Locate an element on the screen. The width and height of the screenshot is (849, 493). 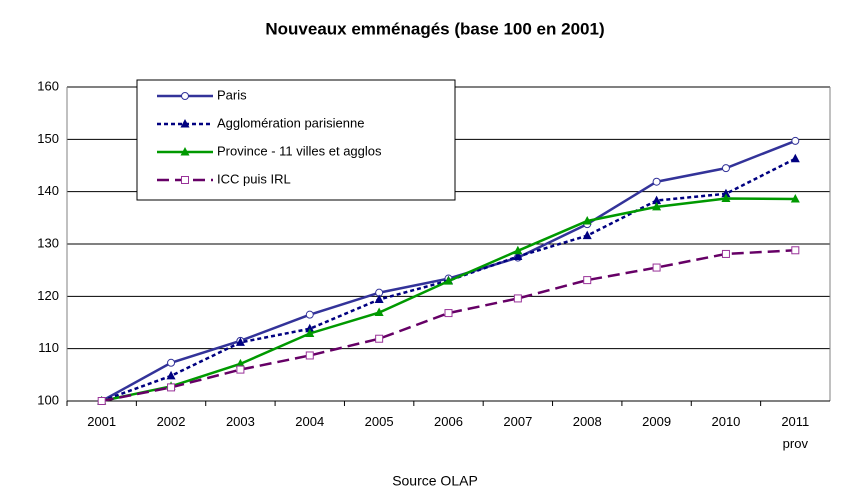
x-axis-label: Source OLAP is located at coordinates (435, 481).